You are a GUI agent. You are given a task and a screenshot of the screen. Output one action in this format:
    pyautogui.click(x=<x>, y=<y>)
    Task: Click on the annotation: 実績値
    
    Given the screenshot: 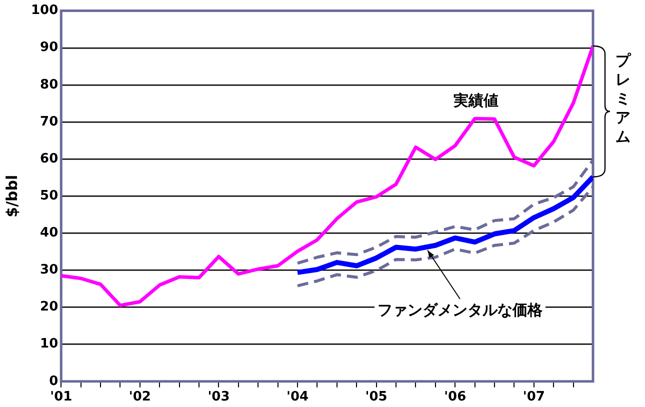 What is the action you would take?
    pyautogui.click(x=475, y=100)
    